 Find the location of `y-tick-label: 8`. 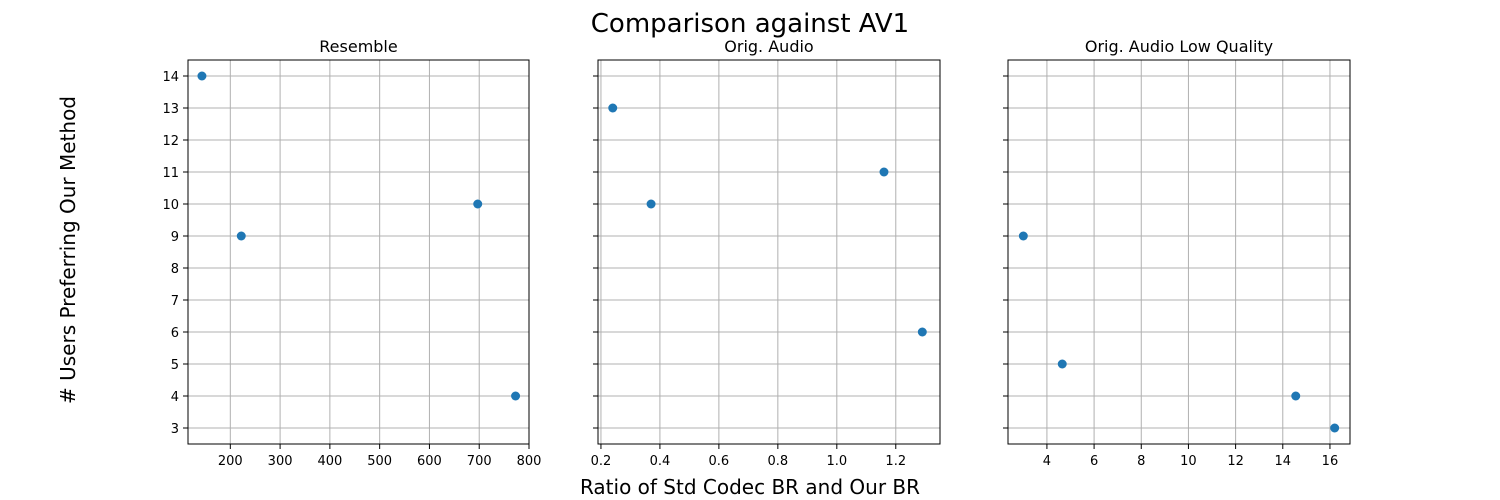

y-tick-label: 8 is located at coordinates (175, 269).